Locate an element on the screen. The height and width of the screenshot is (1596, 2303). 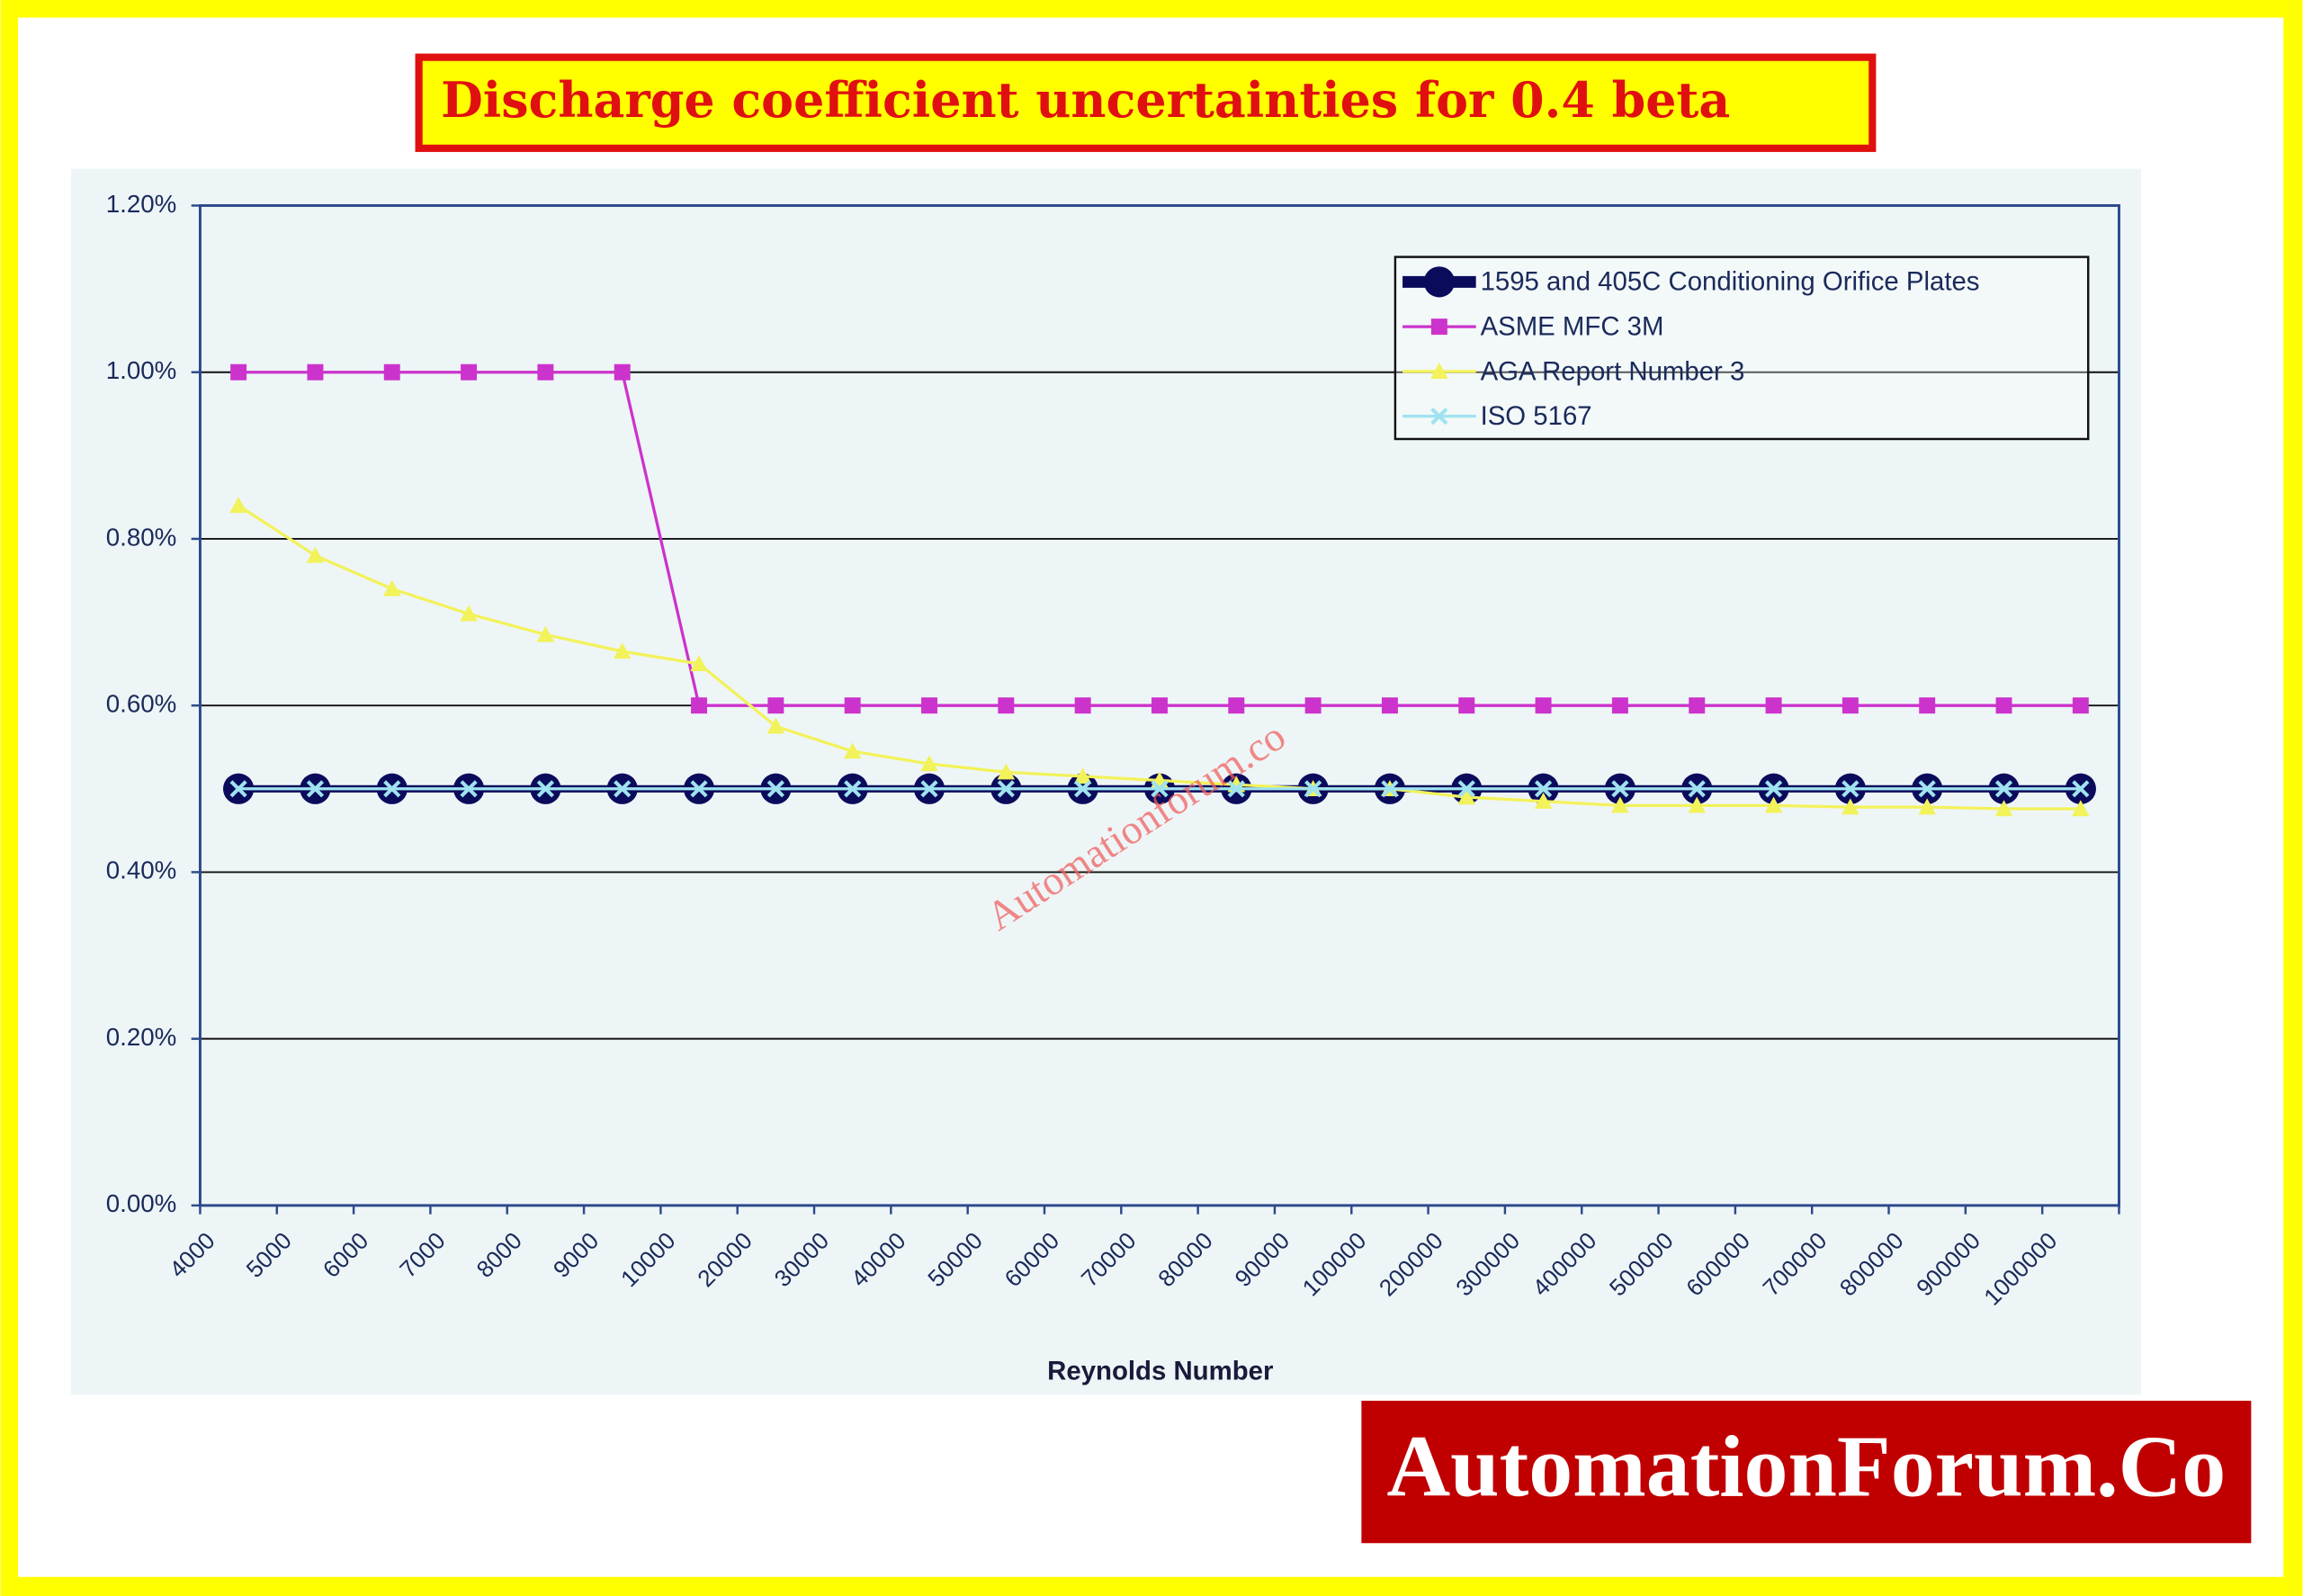
y-tick-label: 0.80% is located at coordinates (142, 537).